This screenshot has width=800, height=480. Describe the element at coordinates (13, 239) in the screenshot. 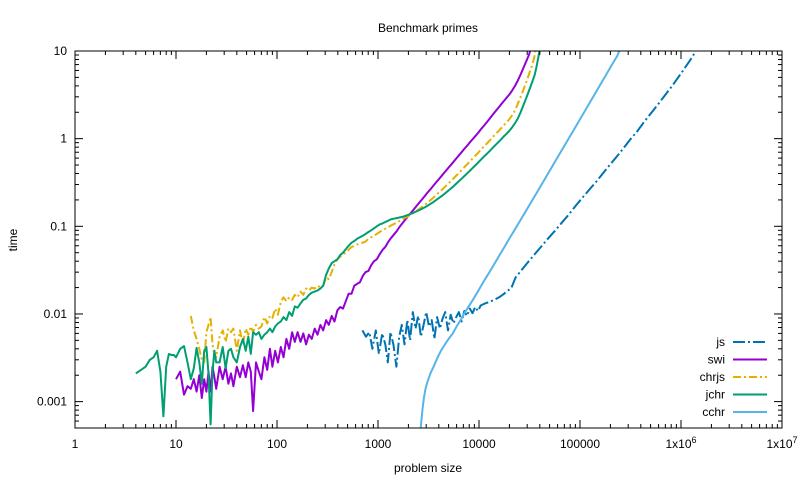

I see `y-axis-label: time` at that location.